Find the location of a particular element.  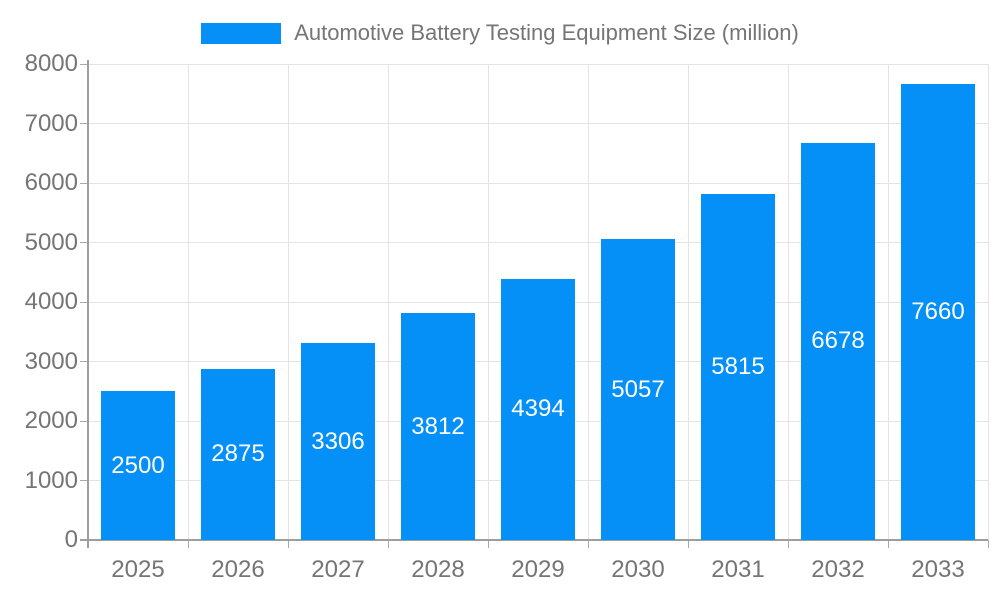

bar-value-label: 5057 is located at coordinates (638, 389).